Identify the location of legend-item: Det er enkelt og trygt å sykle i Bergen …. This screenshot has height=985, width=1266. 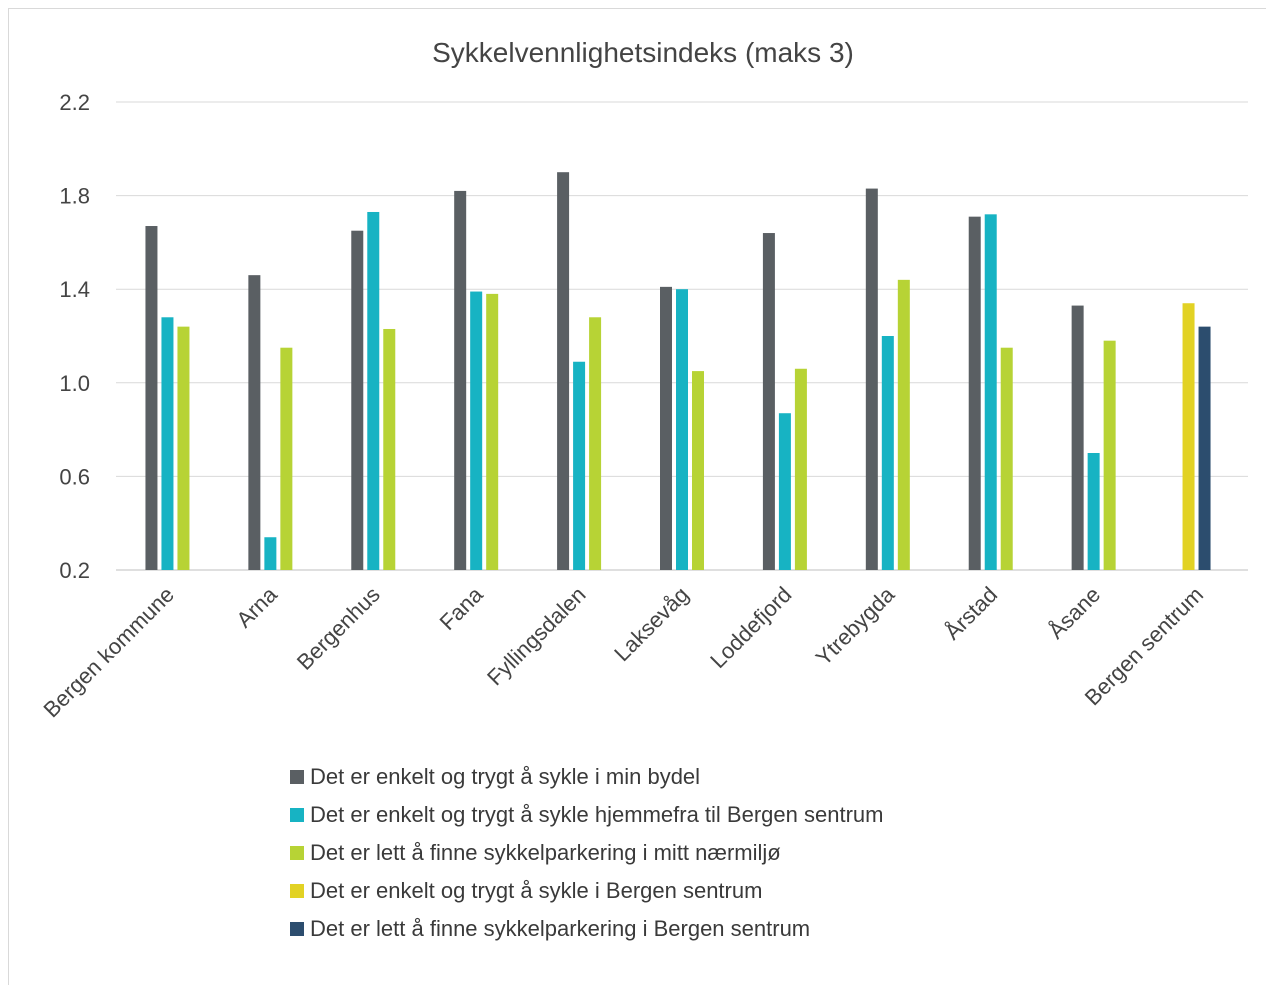
(690, 891).